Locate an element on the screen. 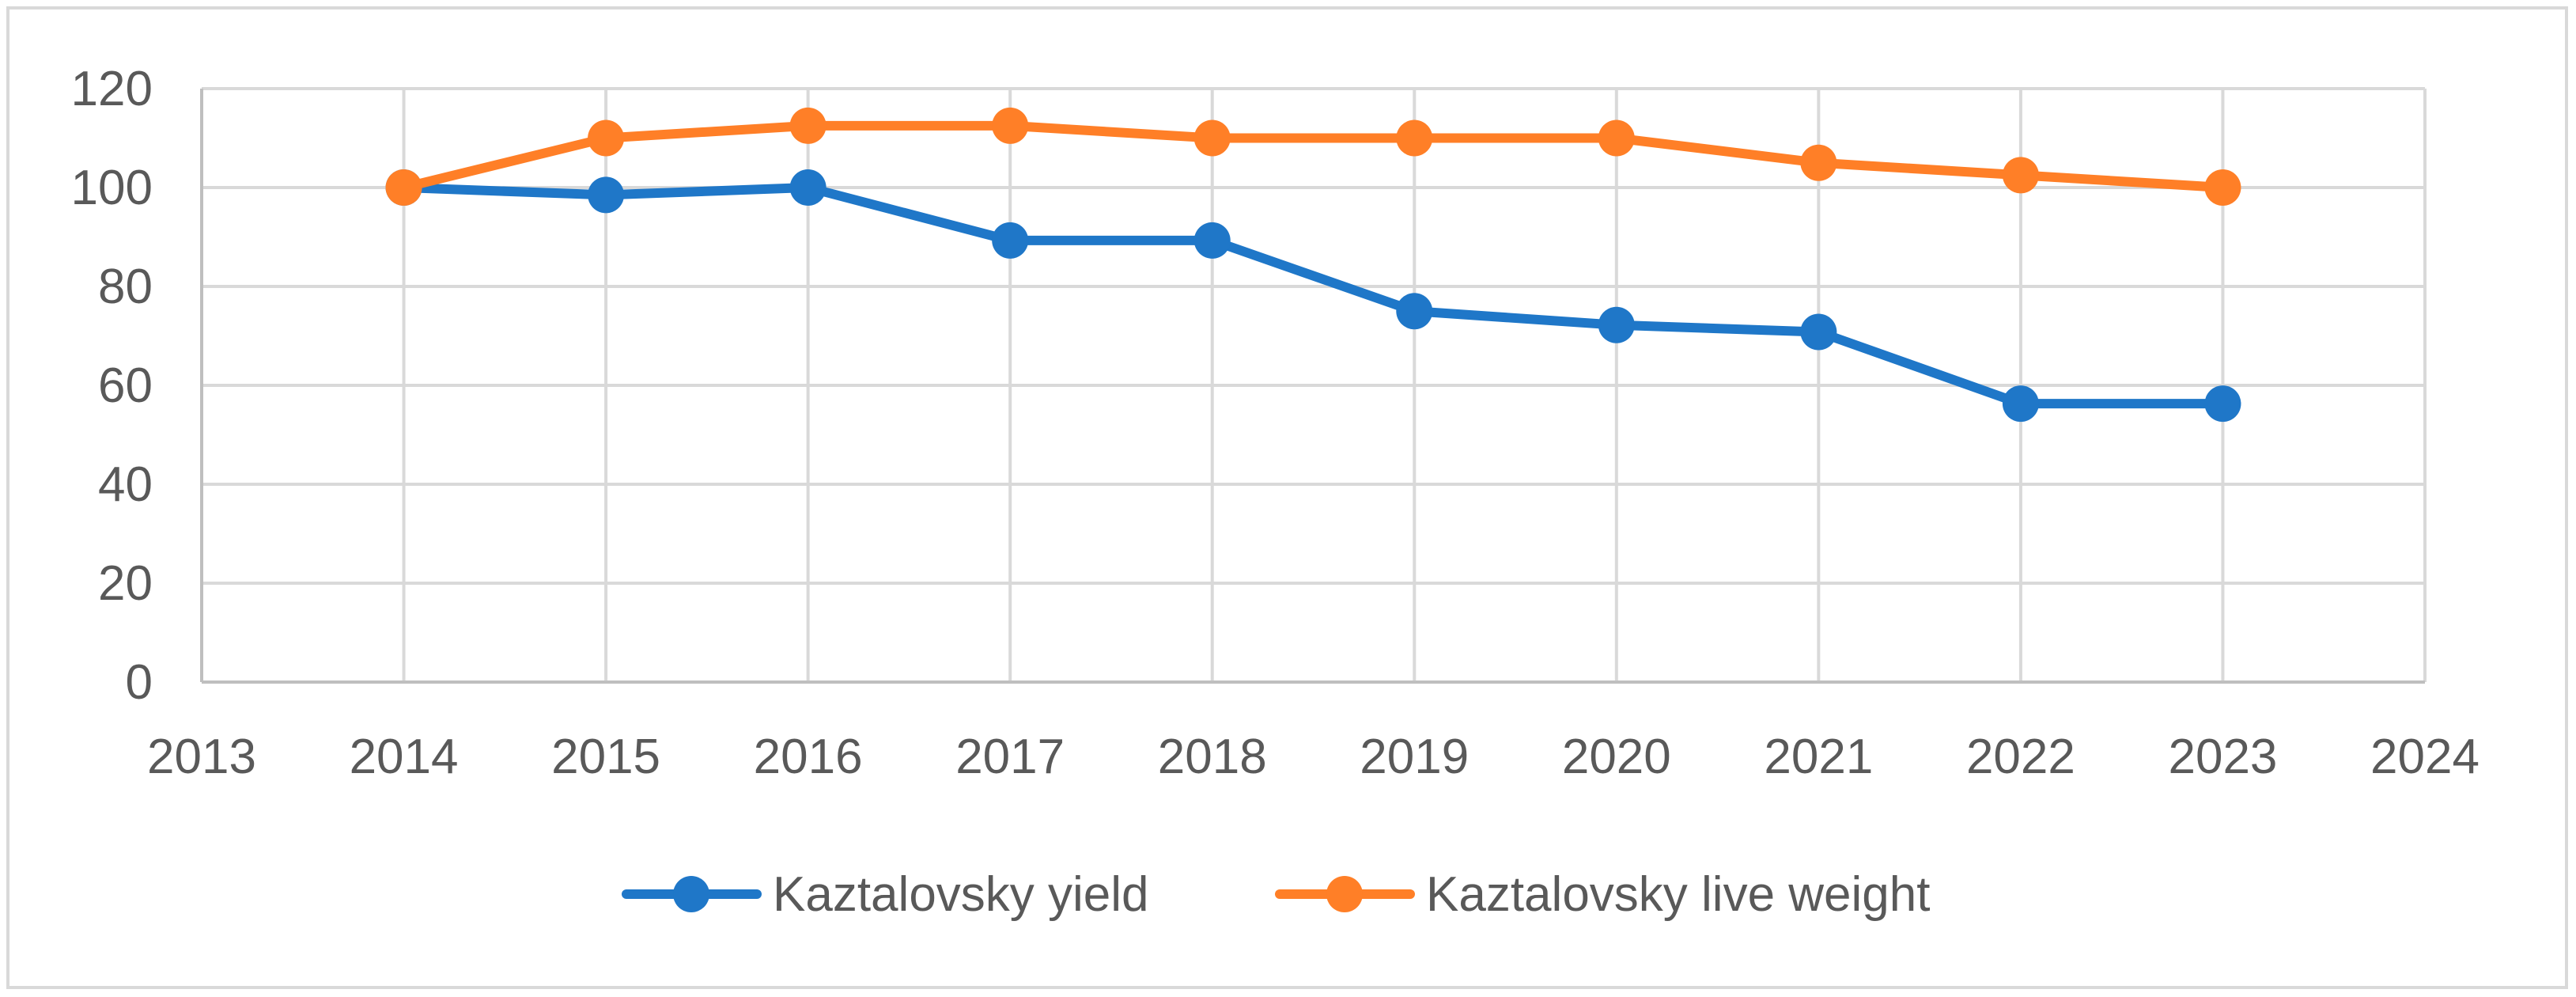  x-tick-label: 2015 is located at coordinates (605, 757).